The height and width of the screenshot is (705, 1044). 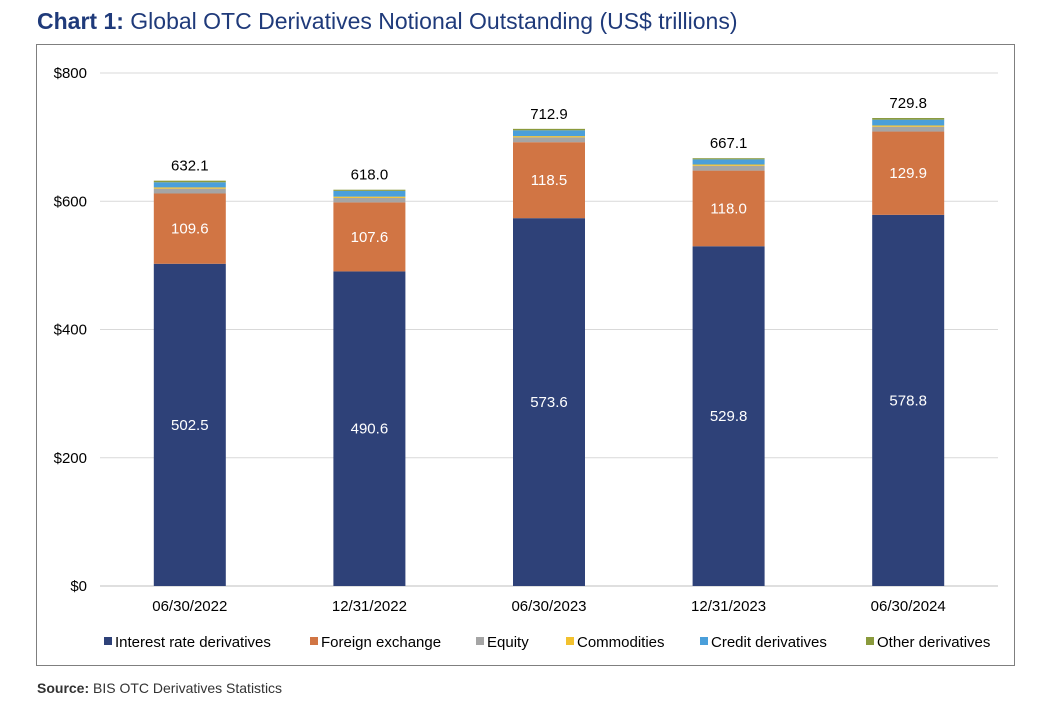 I want to click on legend-label: Foreign exchange, so click(x=381, y=642).